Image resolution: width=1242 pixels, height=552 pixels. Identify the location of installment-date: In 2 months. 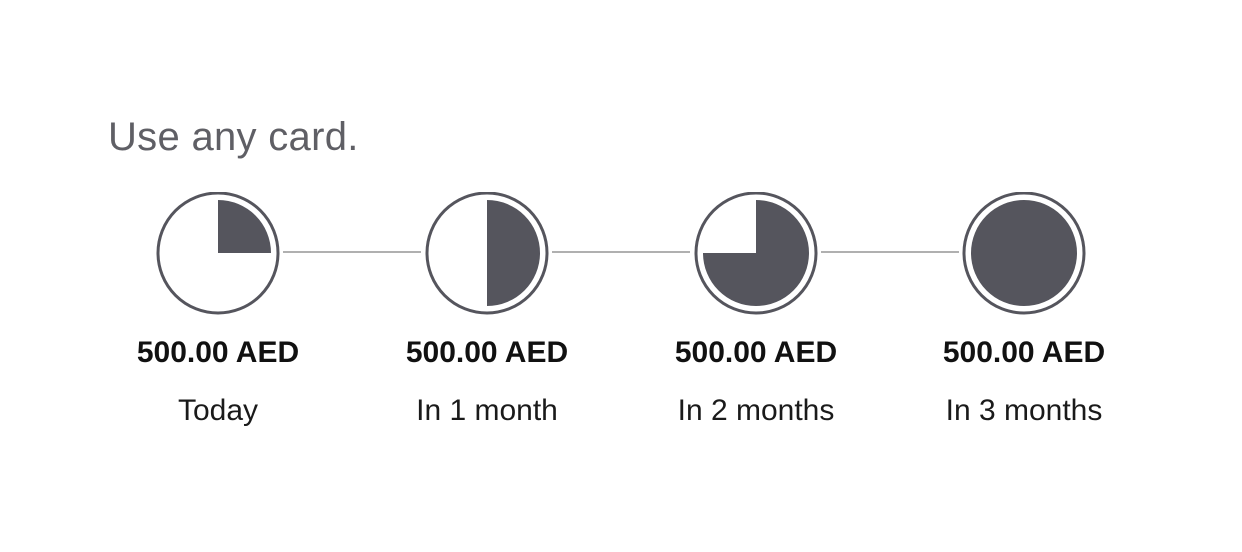
(756, 410).